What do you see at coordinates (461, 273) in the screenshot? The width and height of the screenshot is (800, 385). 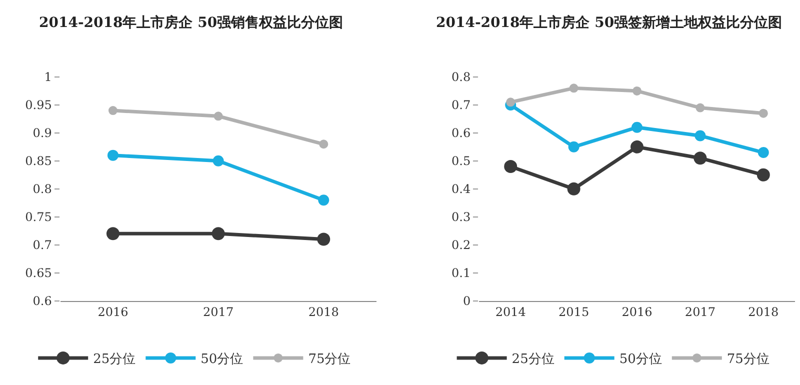 I see `y-tick-label: 0.1` at bounding box center [461, 273].